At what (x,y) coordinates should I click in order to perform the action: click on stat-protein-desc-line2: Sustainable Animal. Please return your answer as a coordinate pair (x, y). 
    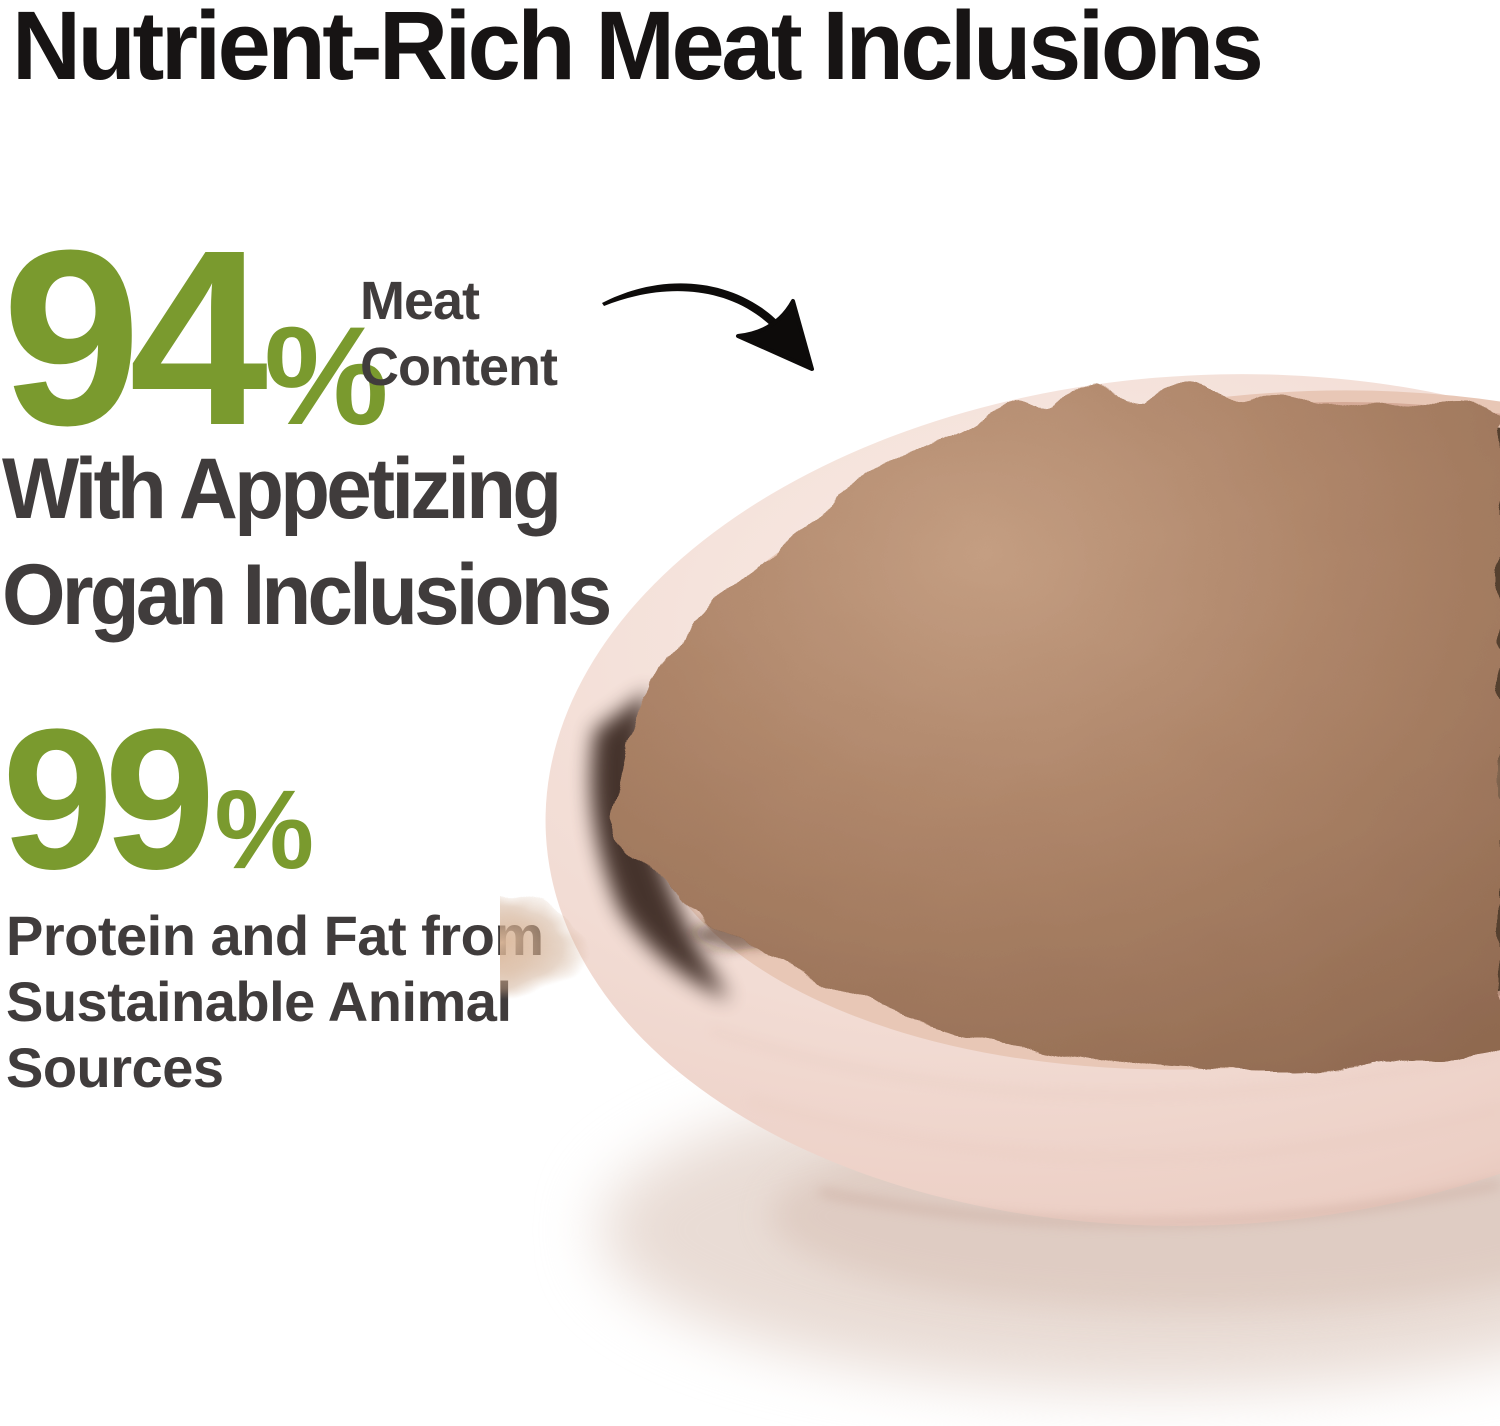
    Looking at the image, I should click on (259, 1001).